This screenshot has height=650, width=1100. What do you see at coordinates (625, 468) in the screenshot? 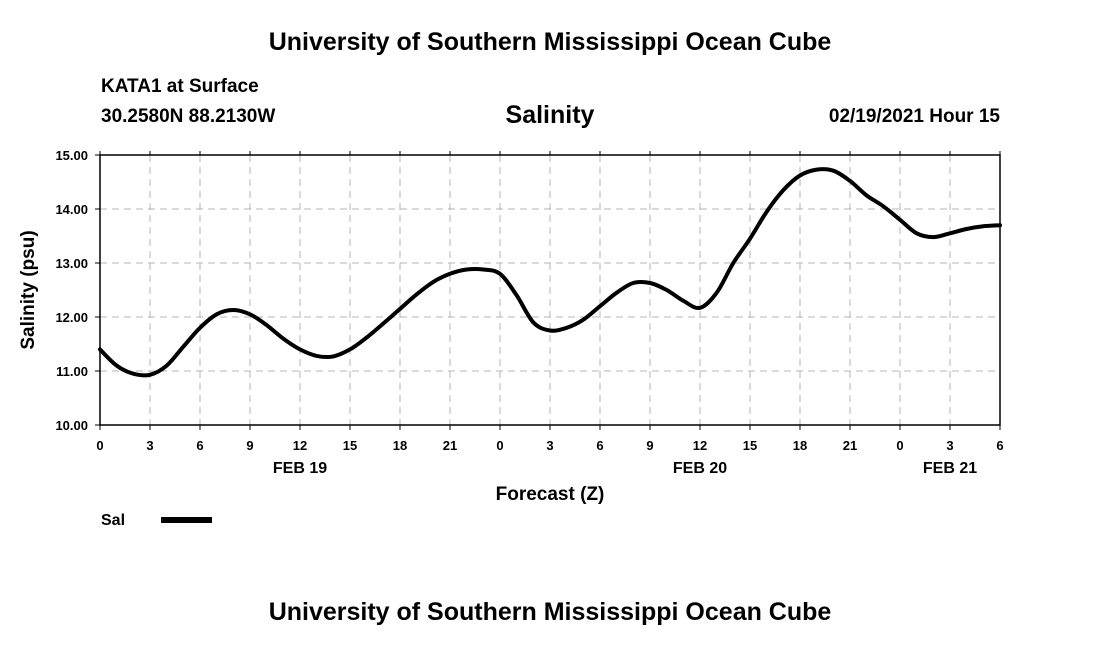
I see `date-labels: FEB 19 FEB 20 FEB 21` at bounding box center [625, 468].